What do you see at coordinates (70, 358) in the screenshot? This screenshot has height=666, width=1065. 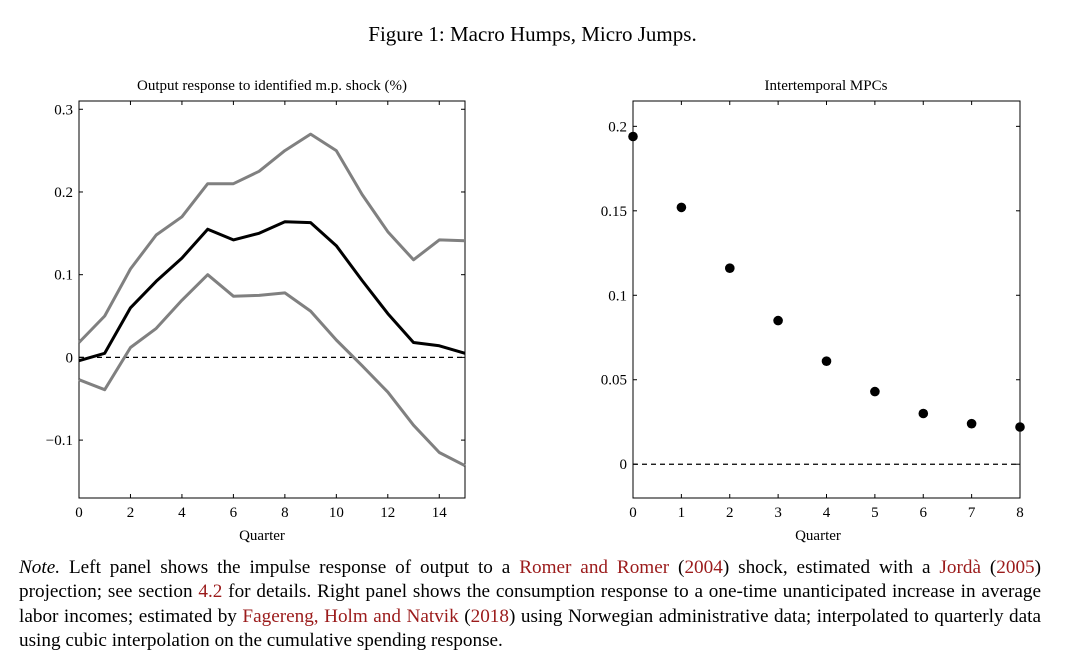 I see `left-chart-ytick-label: 0` at bounding box center [70, 358].